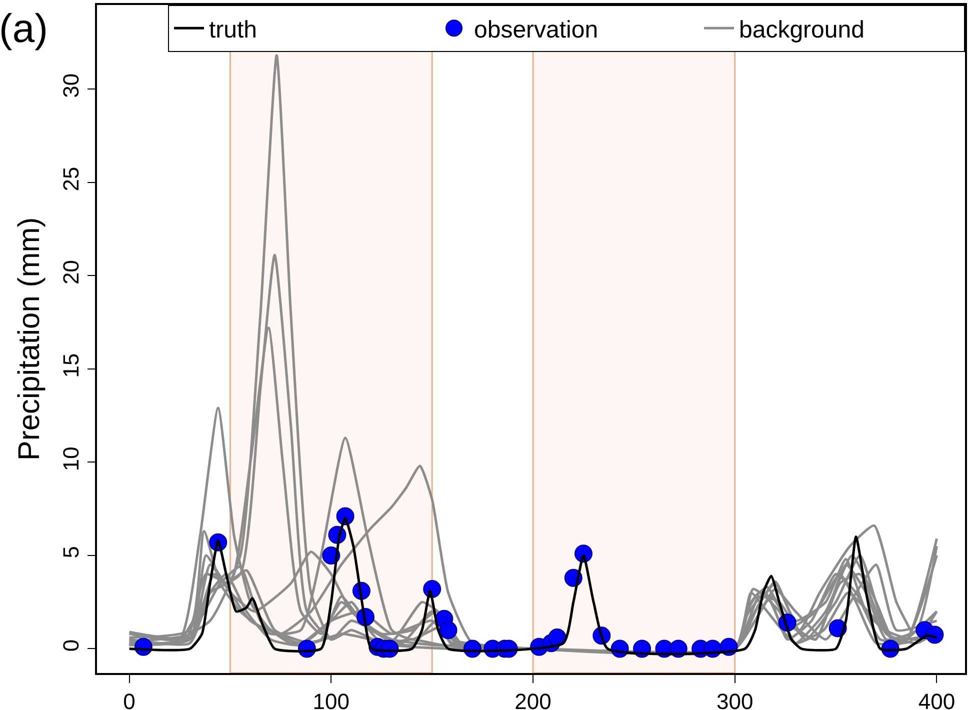  I want to click on y-axis-title: Precipitation (mm), so click(29, 339).